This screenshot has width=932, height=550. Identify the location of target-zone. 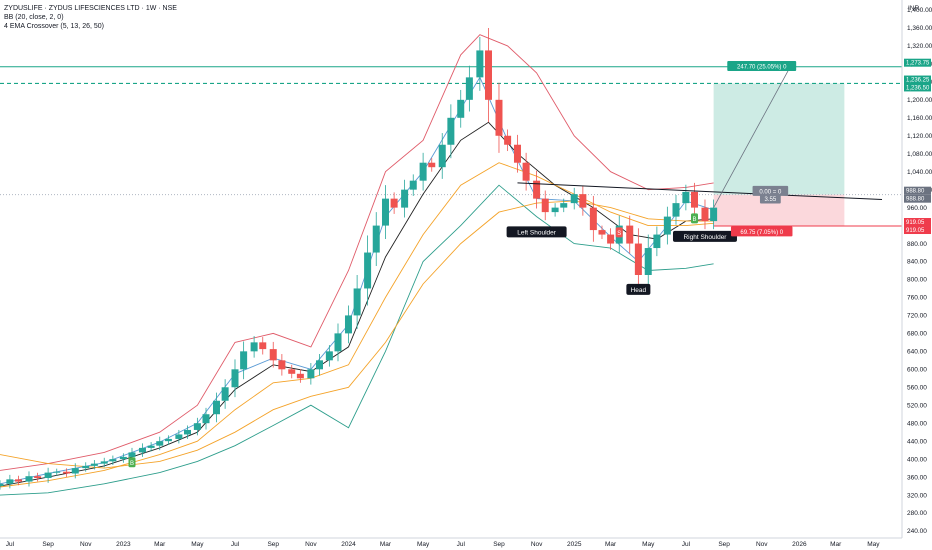
(779, 139).